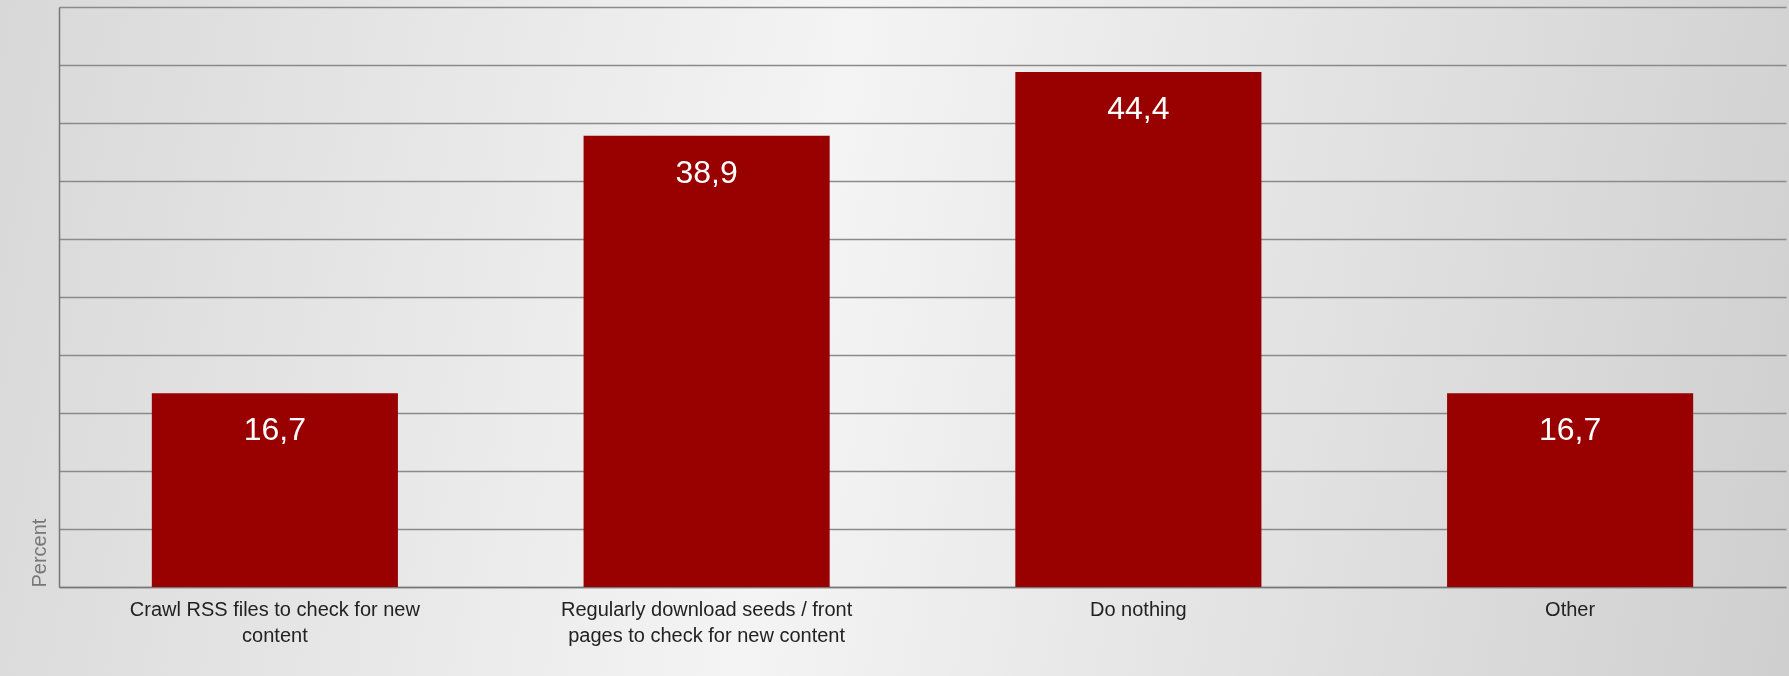  What do you see at coordinates (275, 621) in the screenshot?
I see `x-tick-label: Crawl RSS files to check for new content` at bounding box center [275, 621].